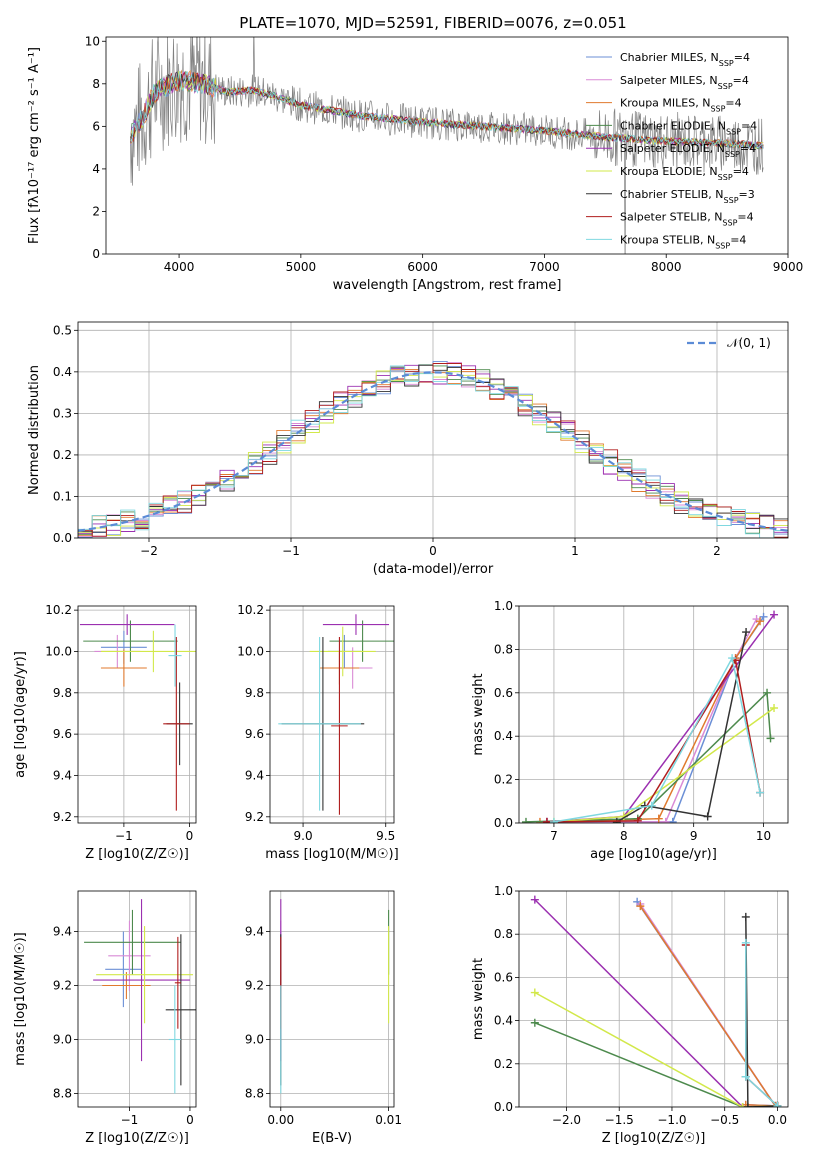 The width and height of the screenshot is (819, 1170). I want to click on weight-age-ytick-label: 0.6, so click(503, 693).